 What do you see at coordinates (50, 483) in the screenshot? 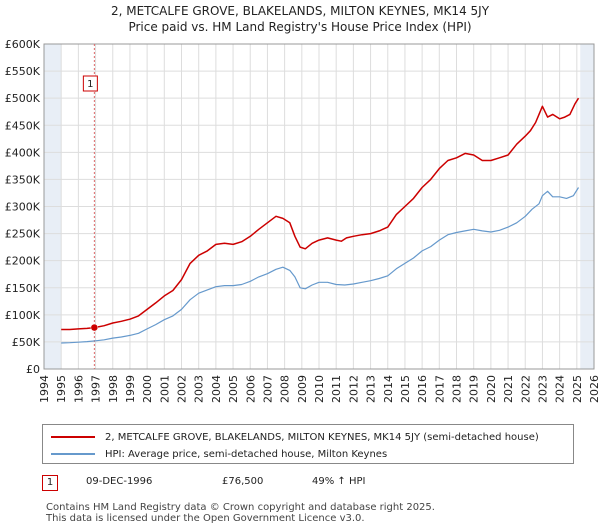
I see `sale-number-badge: 1` at bounding box center [50, 483].